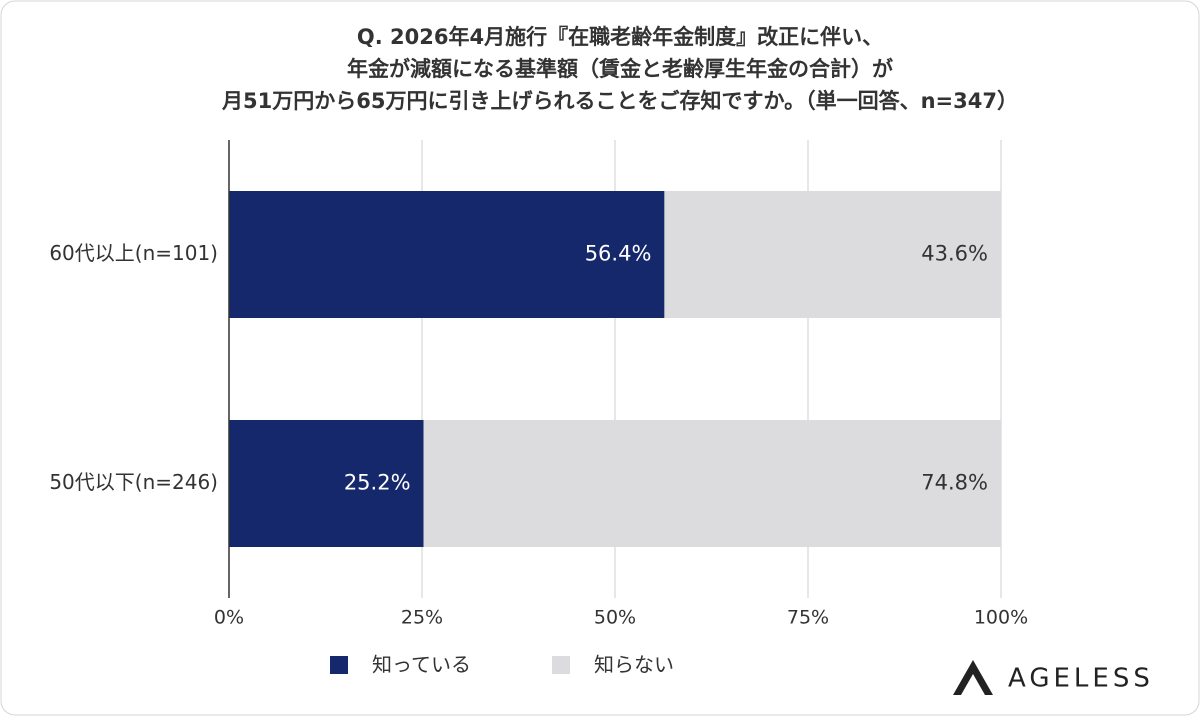  What do you see at coordinates (954, 483) in the screenshot?
I see `value-label: 74.8%` at bounding box center [954, 483].